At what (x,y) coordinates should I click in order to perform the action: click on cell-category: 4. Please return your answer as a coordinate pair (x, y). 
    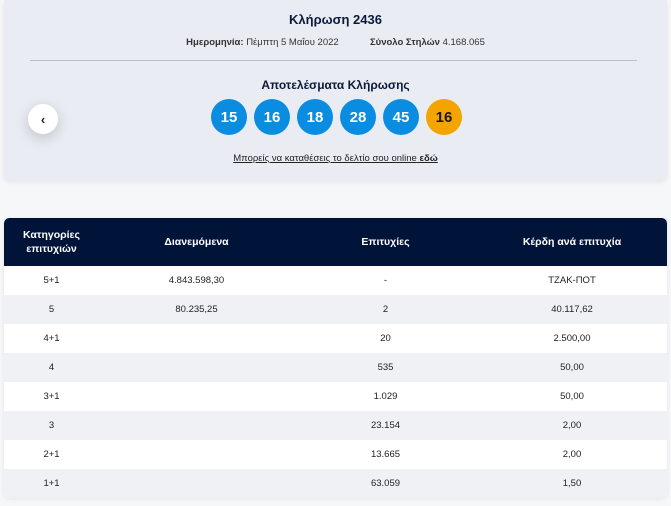
    Looking at the image, I should click on (51, 367).